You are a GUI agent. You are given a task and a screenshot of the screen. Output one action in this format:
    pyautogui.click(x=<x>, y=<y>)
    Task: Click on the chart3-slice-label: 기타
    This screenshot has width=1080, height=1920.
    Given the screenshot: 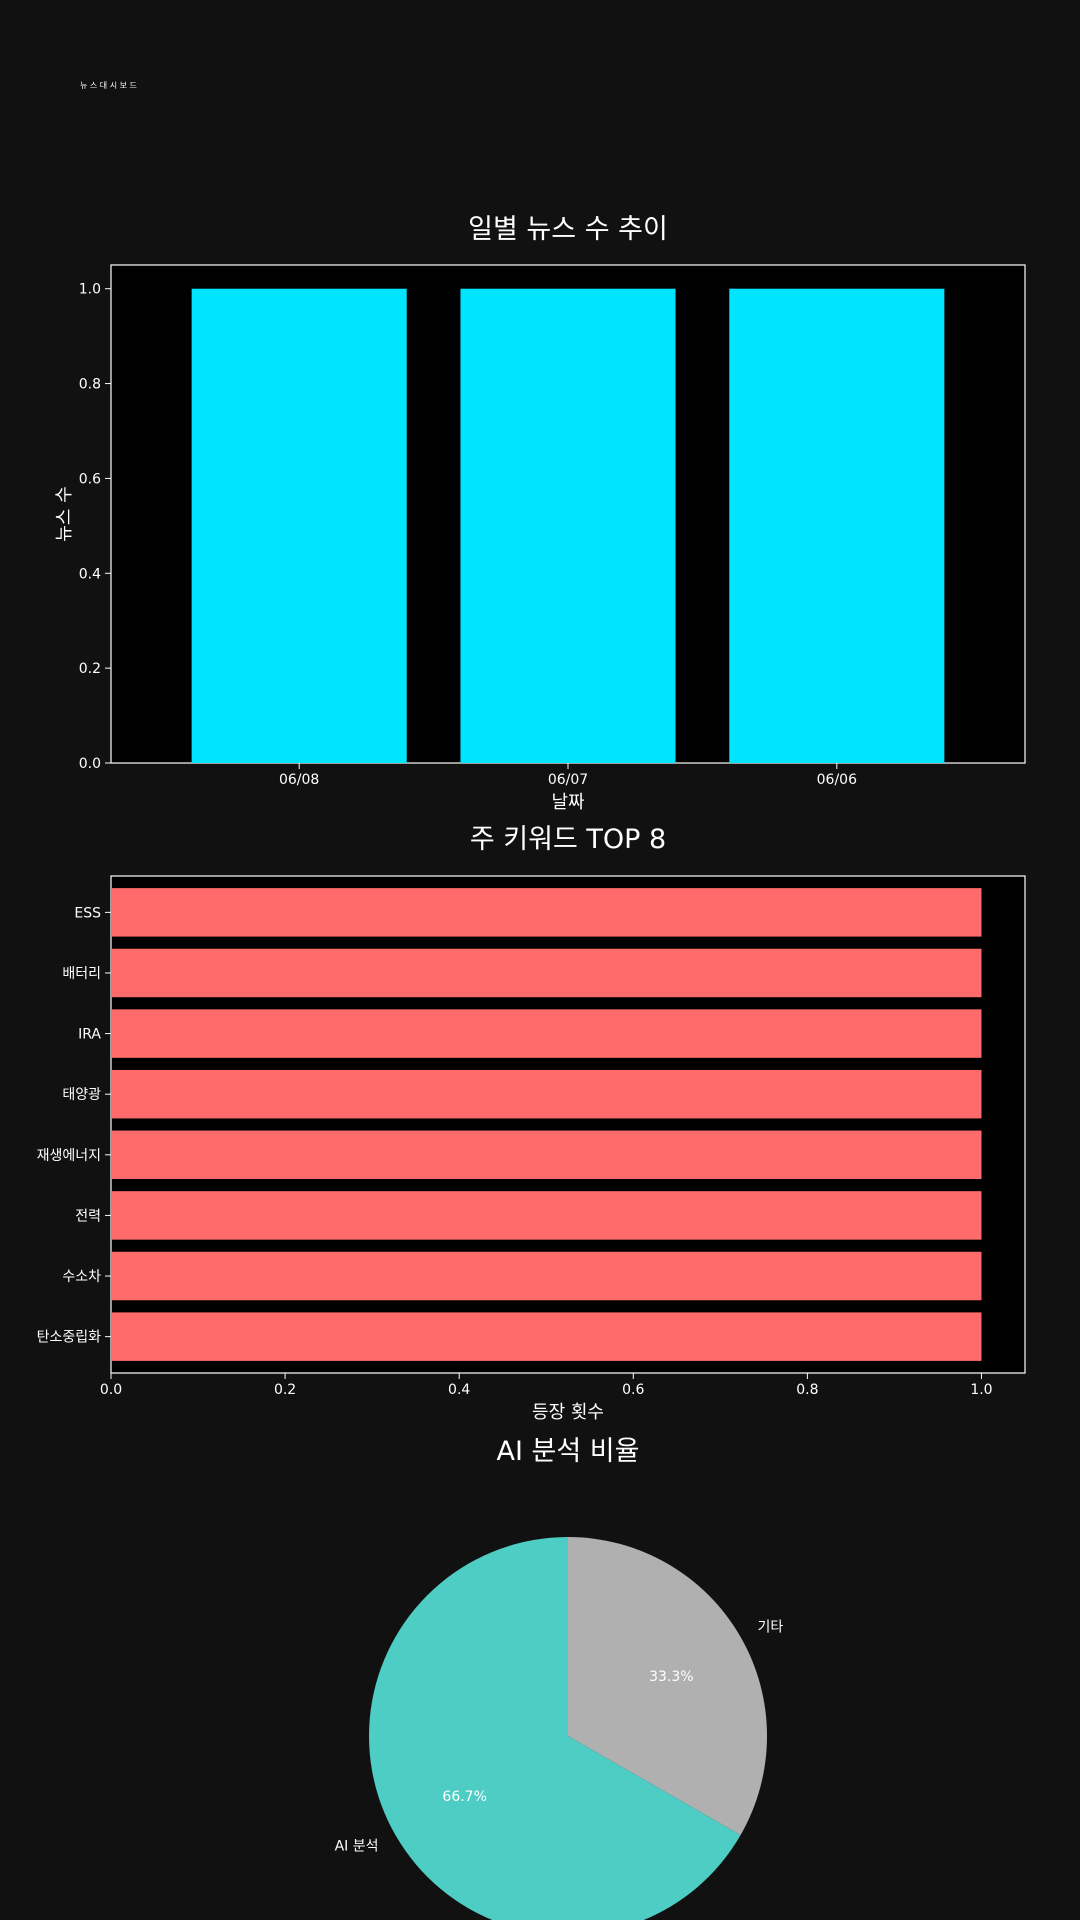 What is the action you would take?
    pyautogui.click(x=770, y=1627)
    